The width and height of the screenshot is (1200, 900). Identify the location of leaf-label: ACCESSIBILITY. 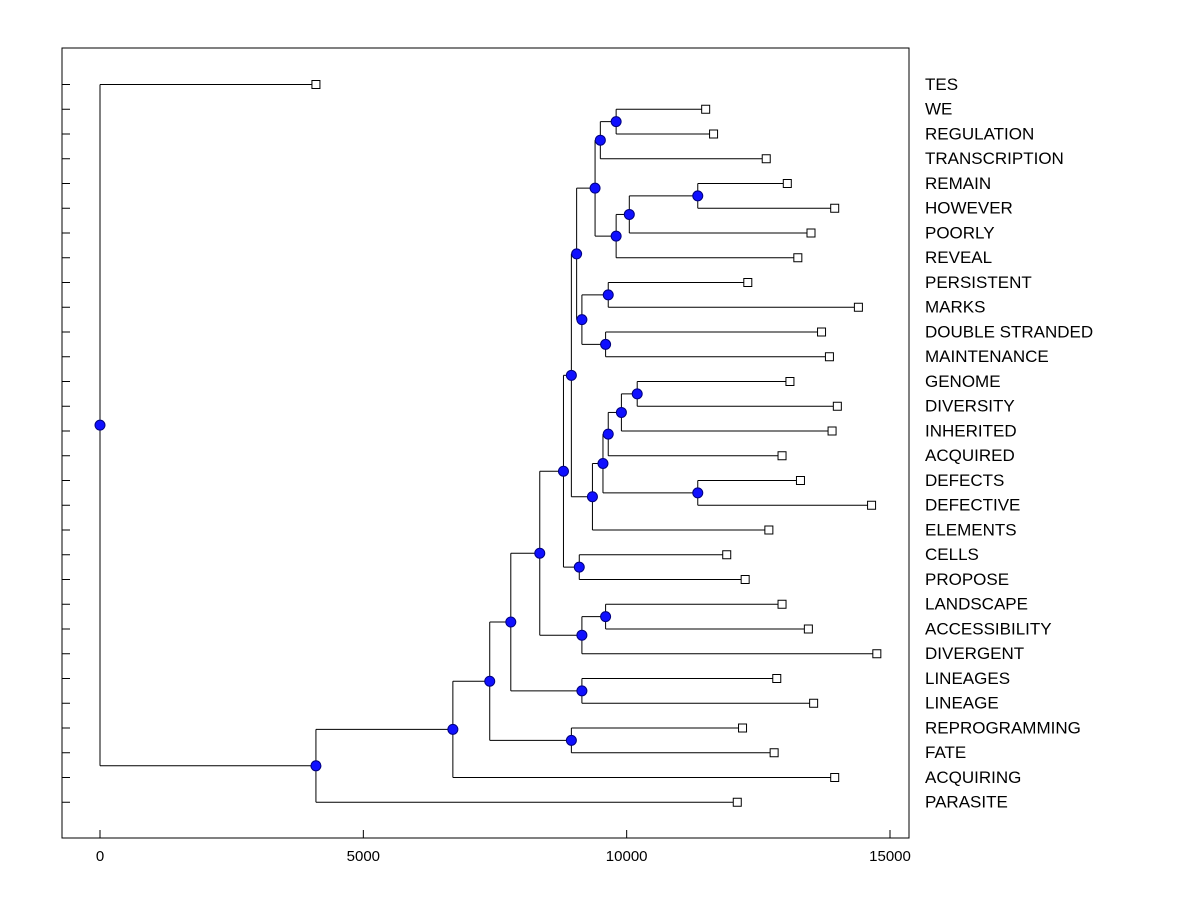
(988, 628).